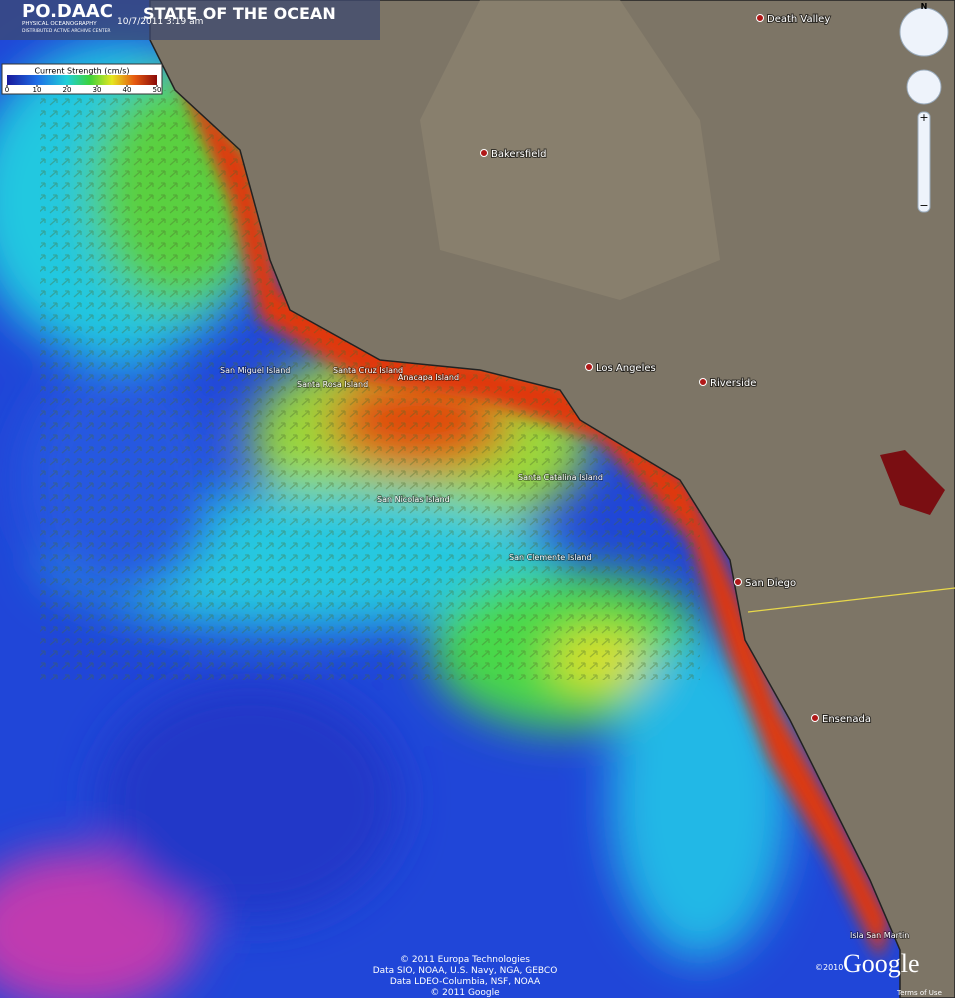 The image size is (955, 998). Describe the element at coordinates (518, 154) in the screenshot. I see `place-label: Bakersfield` at that location.